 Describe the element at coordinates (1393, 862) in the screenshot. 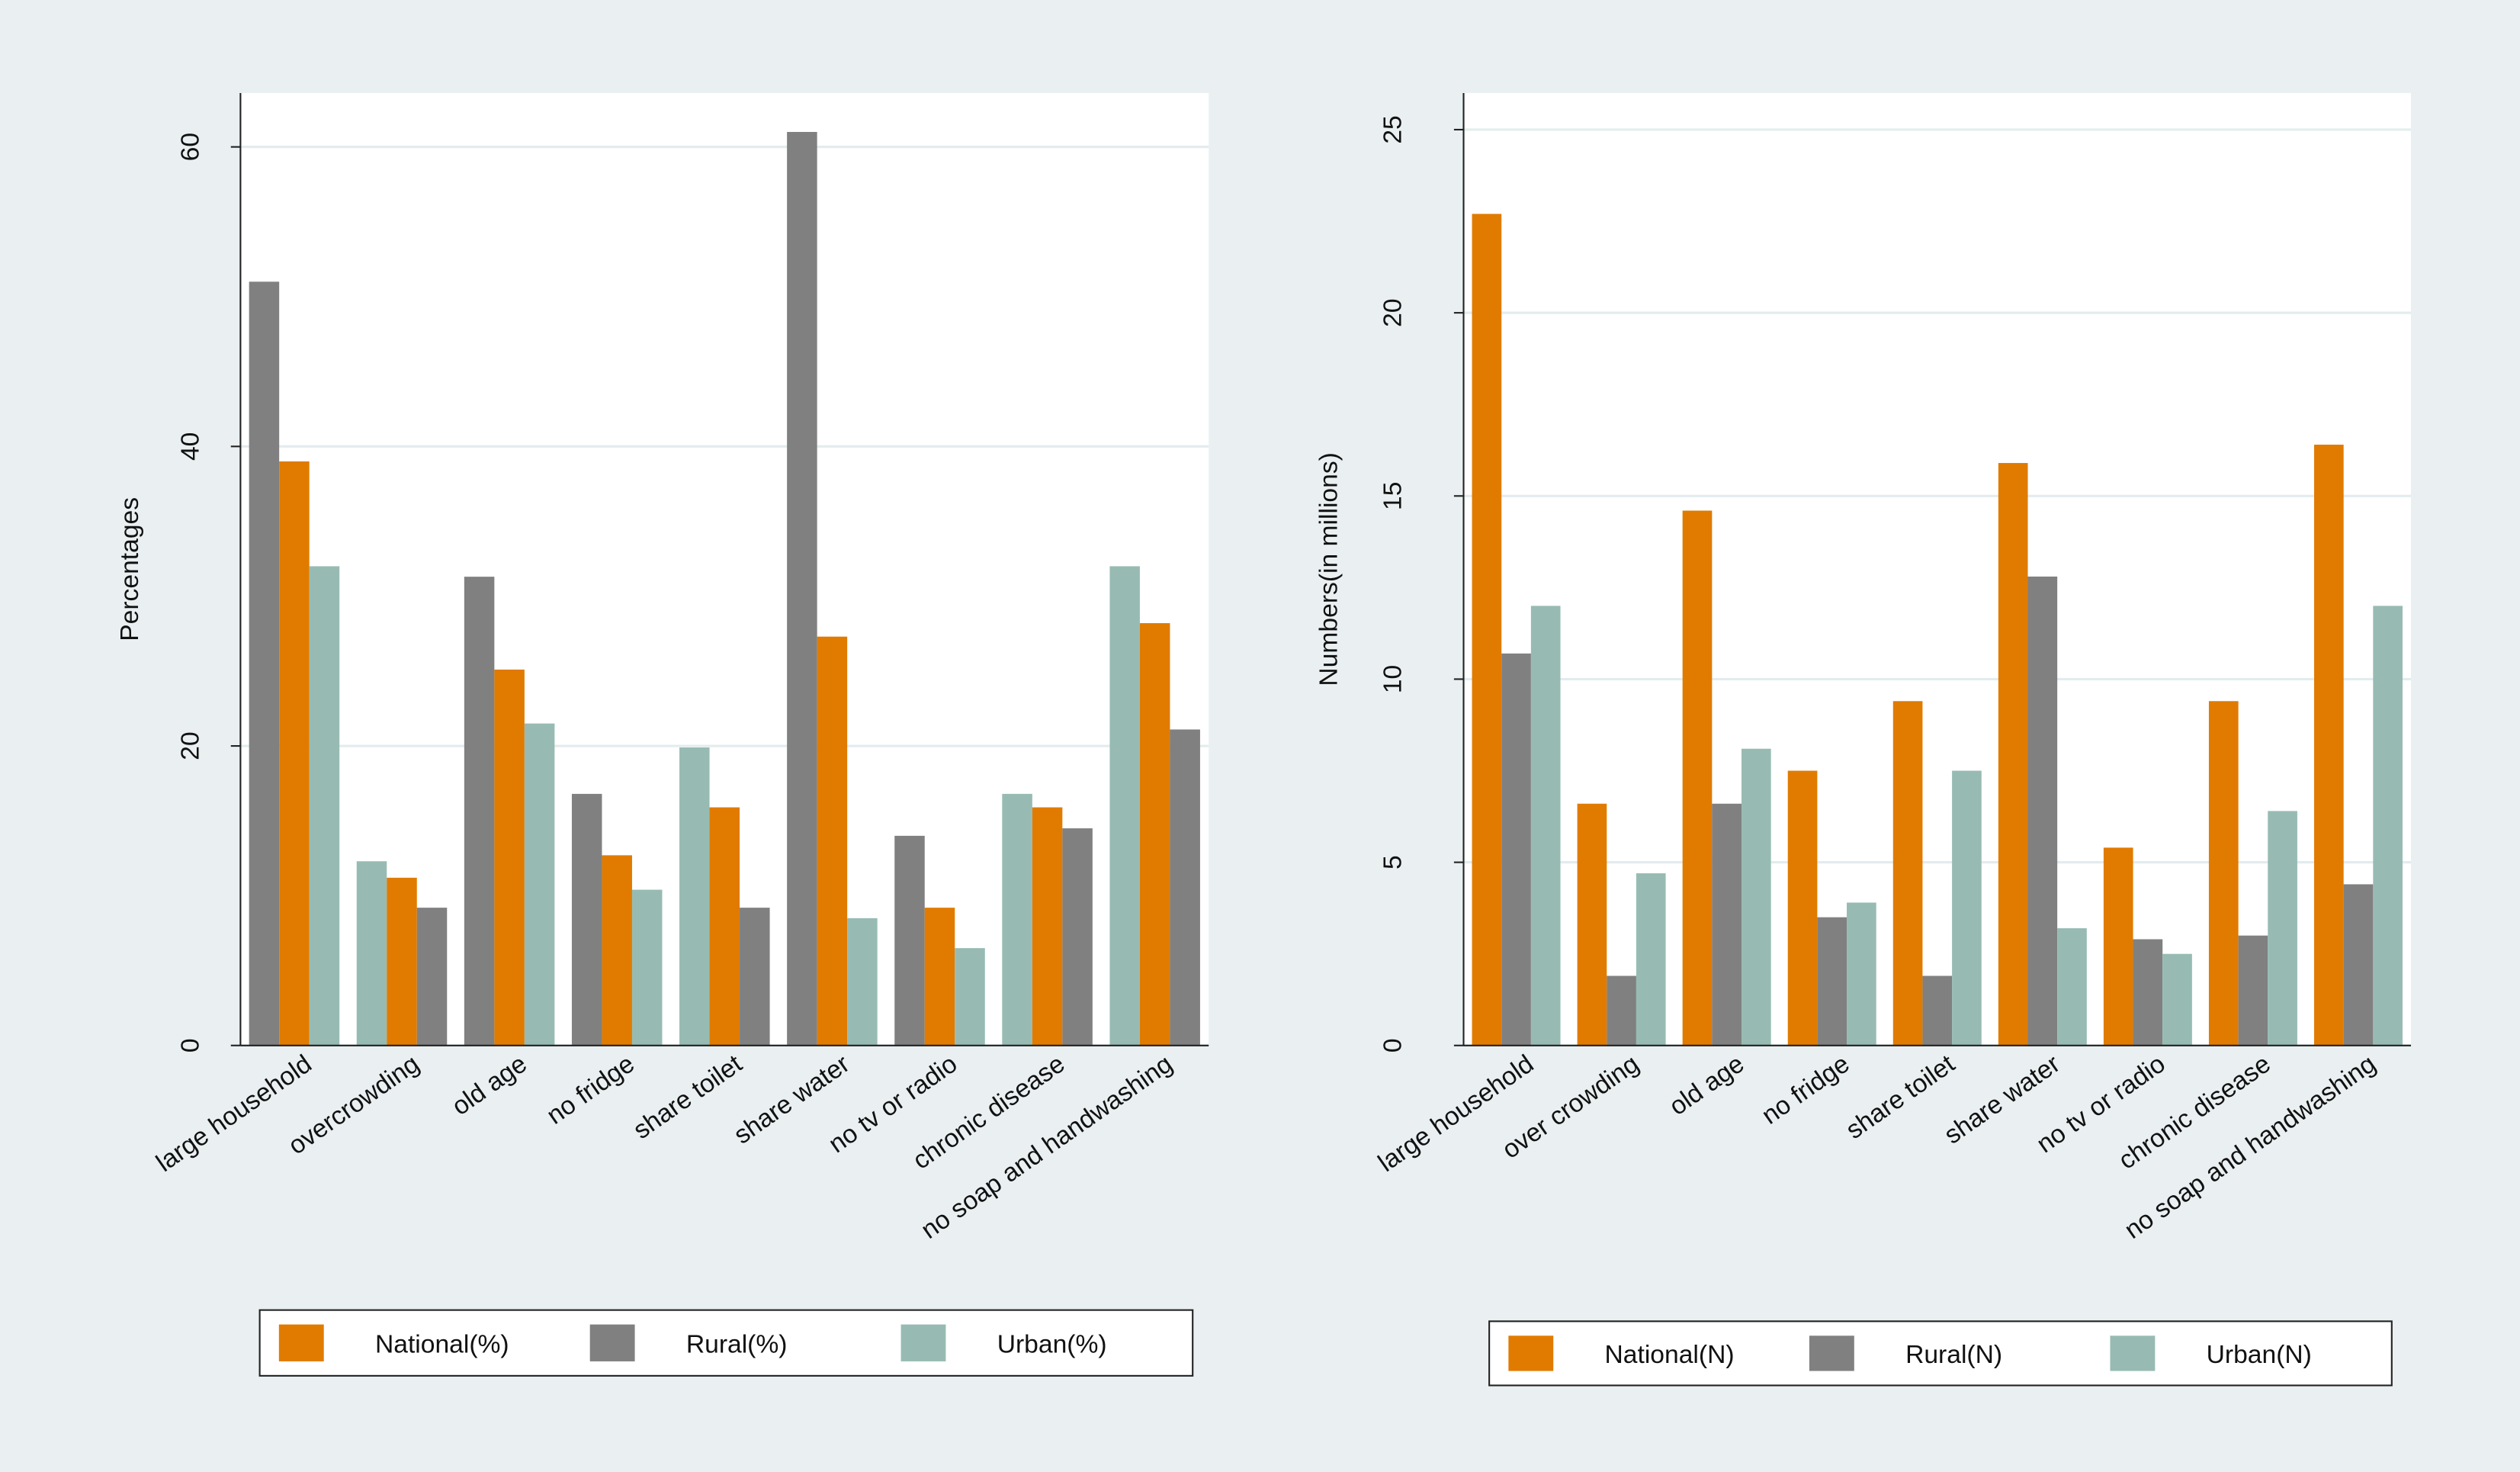

I see `y-tick-label: 5` at that location.